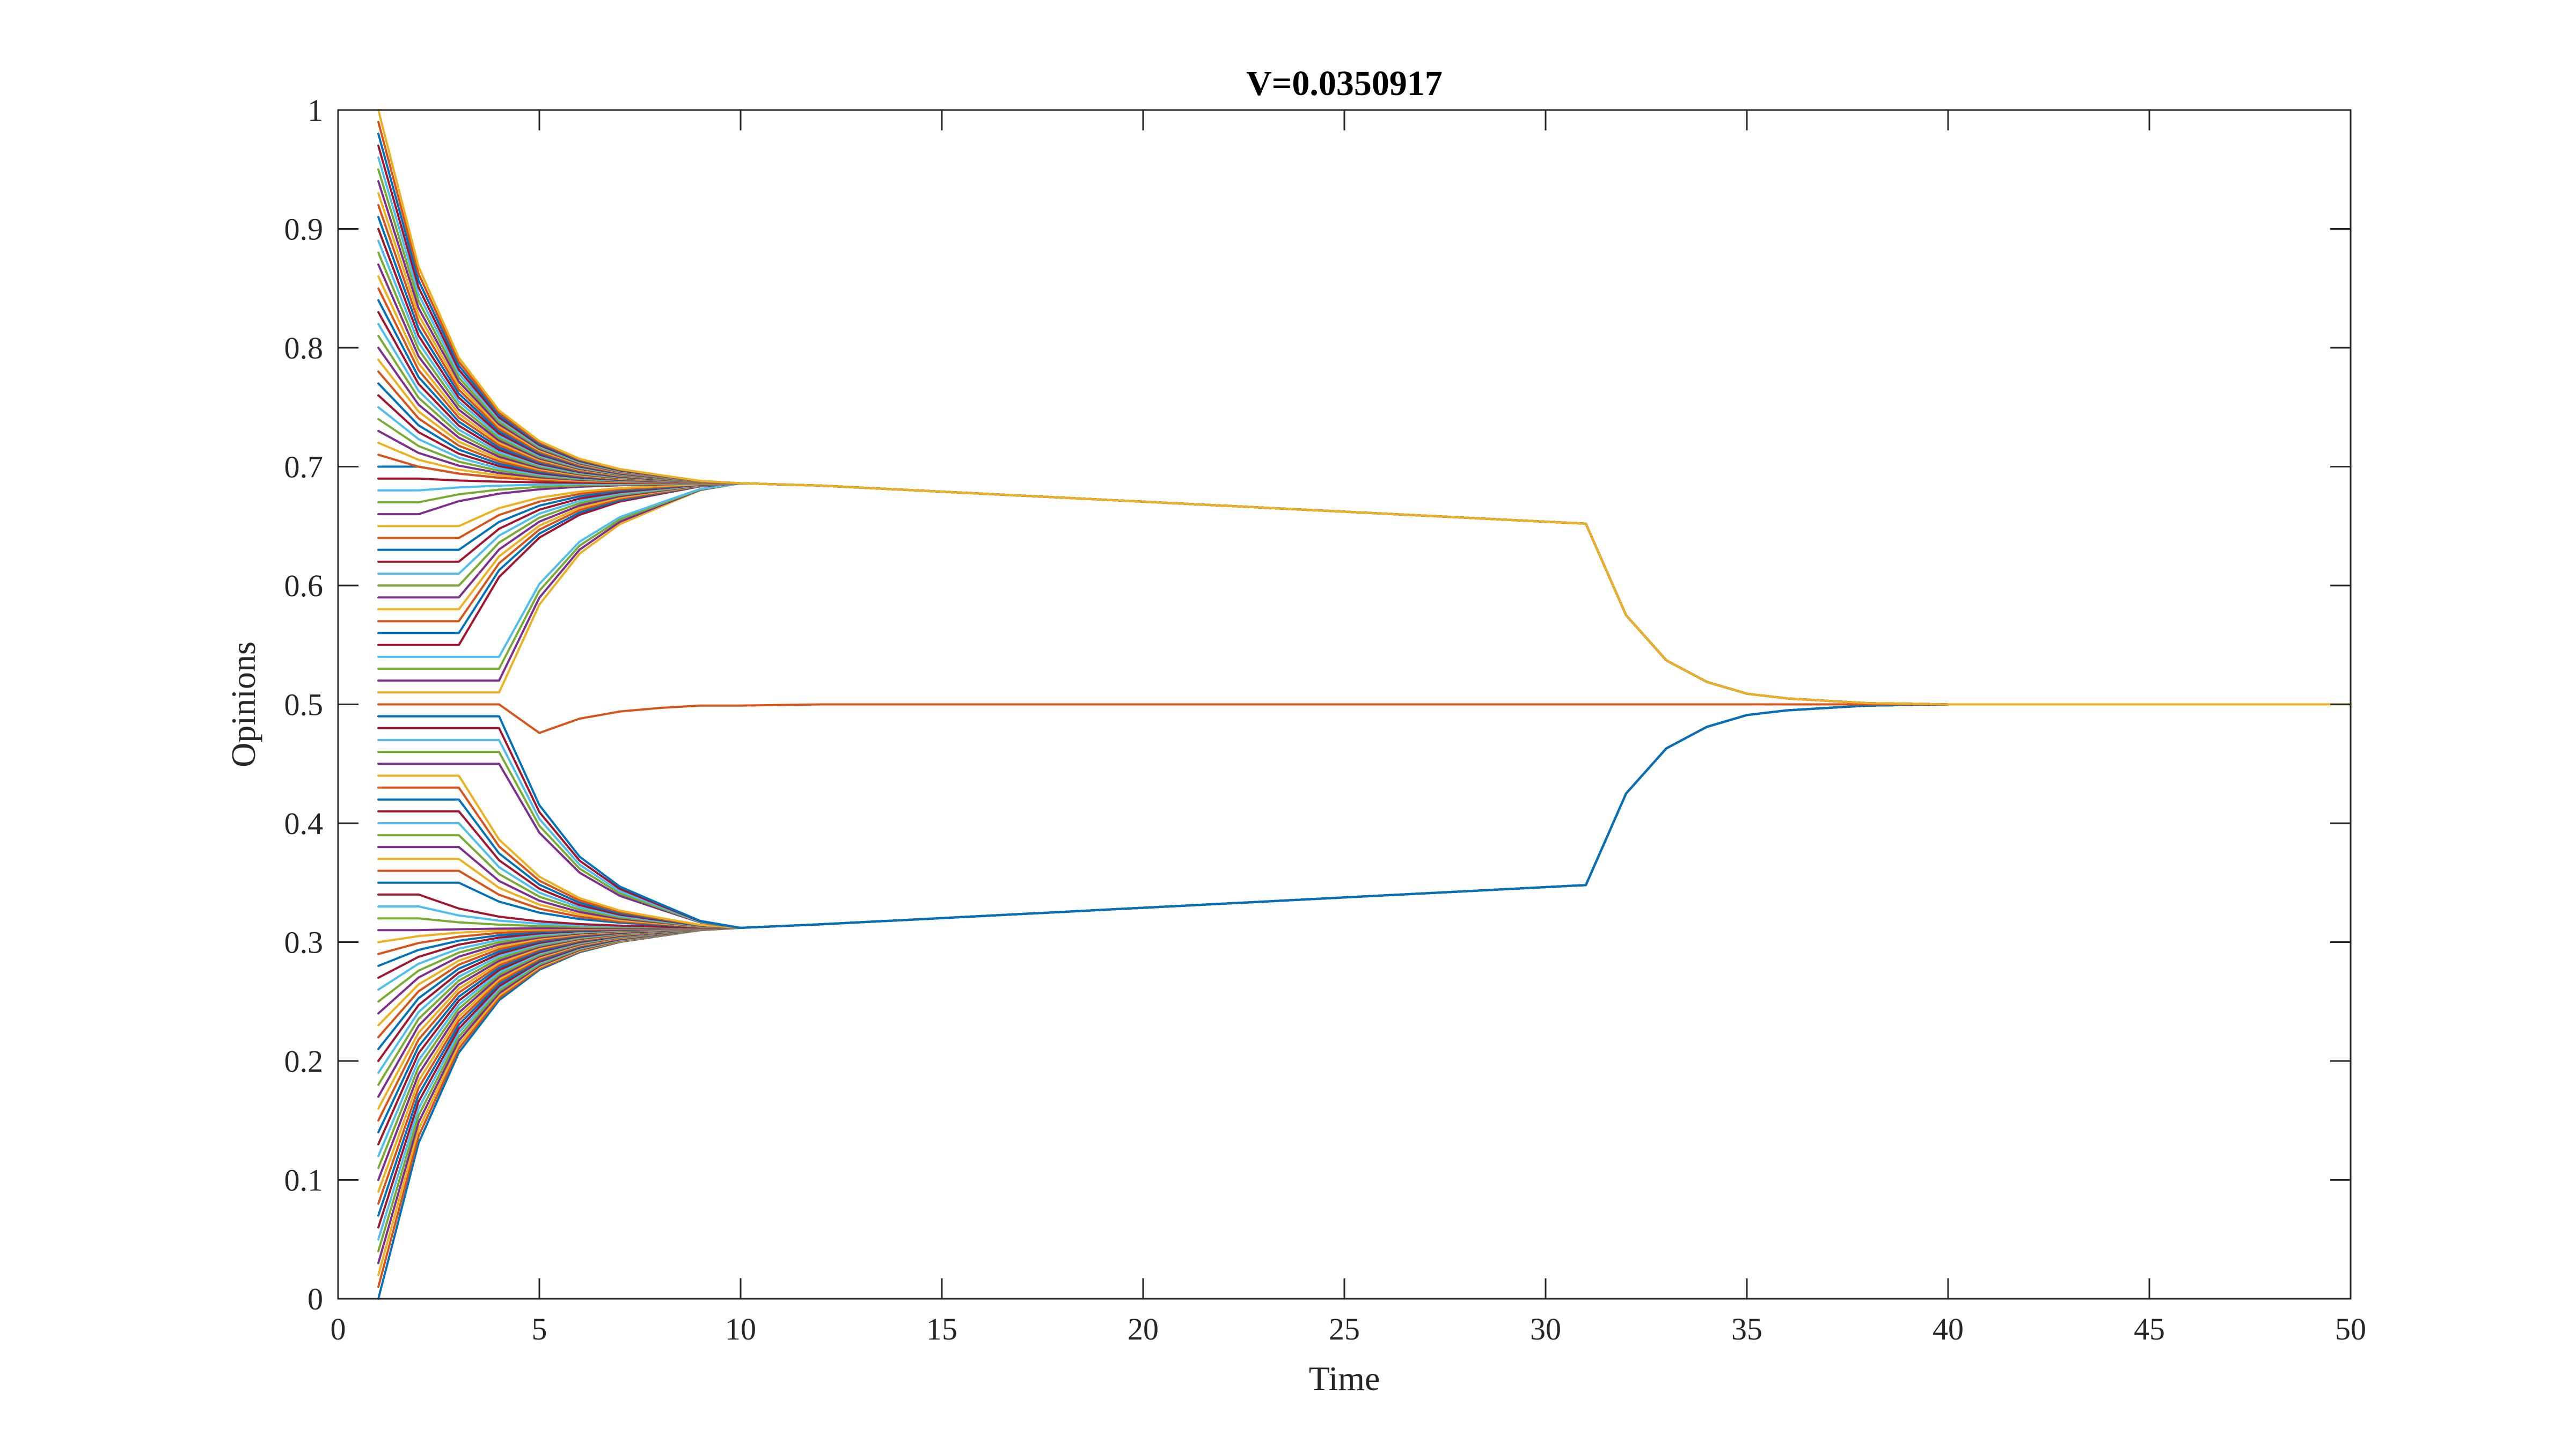 Image resolution: width=2576 pixels, height=1449 pixels. Describe the element at coordinates (1344, 83) in the screenshot. I see `chart-title: V=0.0350917` at that location.